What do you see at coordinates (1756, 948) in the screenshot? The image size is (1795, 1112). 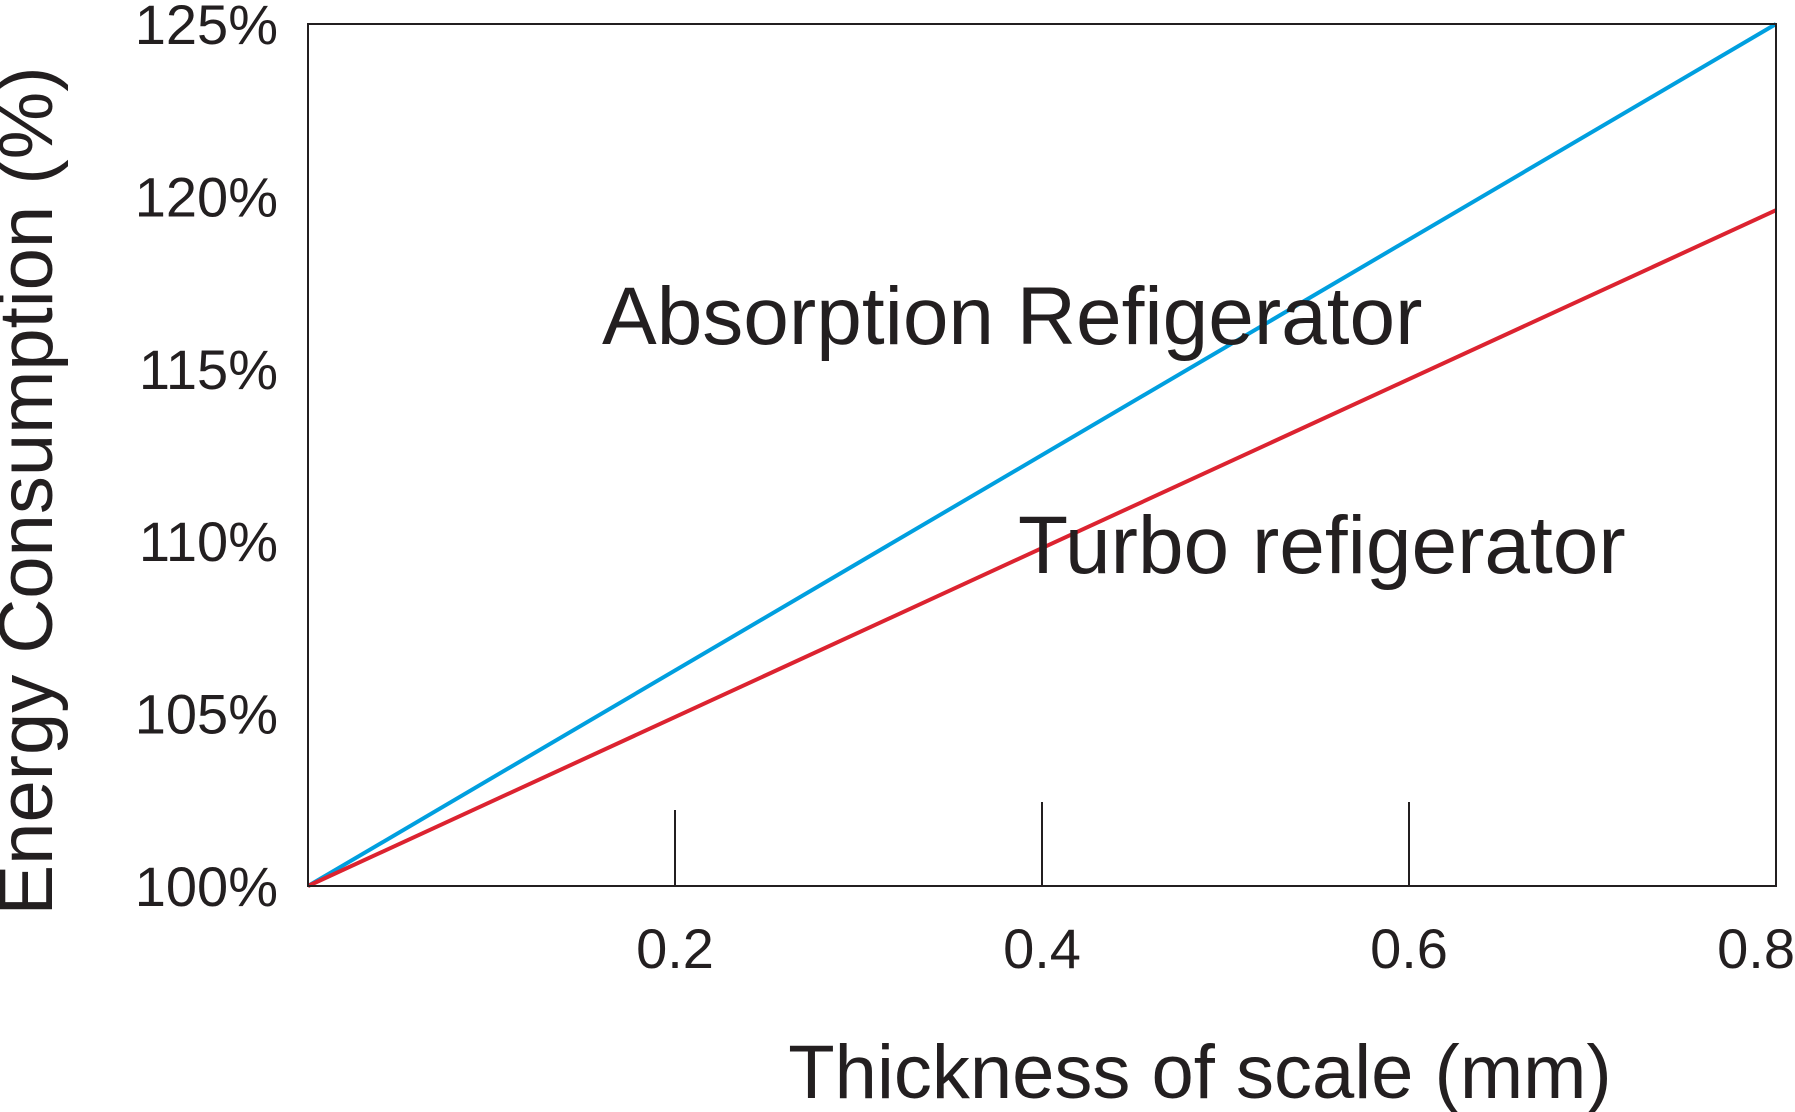 I see `x-tick-label: 0.8` at bounding box center [1756, 948].